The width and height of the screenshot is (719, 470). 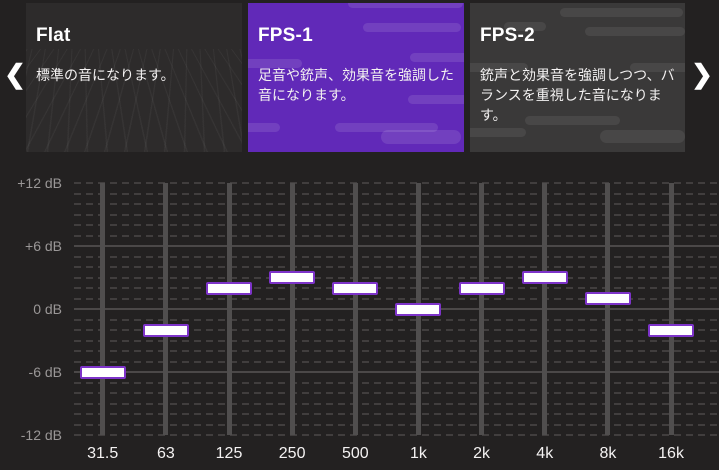 What do you see at coordinates (671, 330) in the screenshot?
I see `eq-band-handle-16k` at bounding box center [671, 330].